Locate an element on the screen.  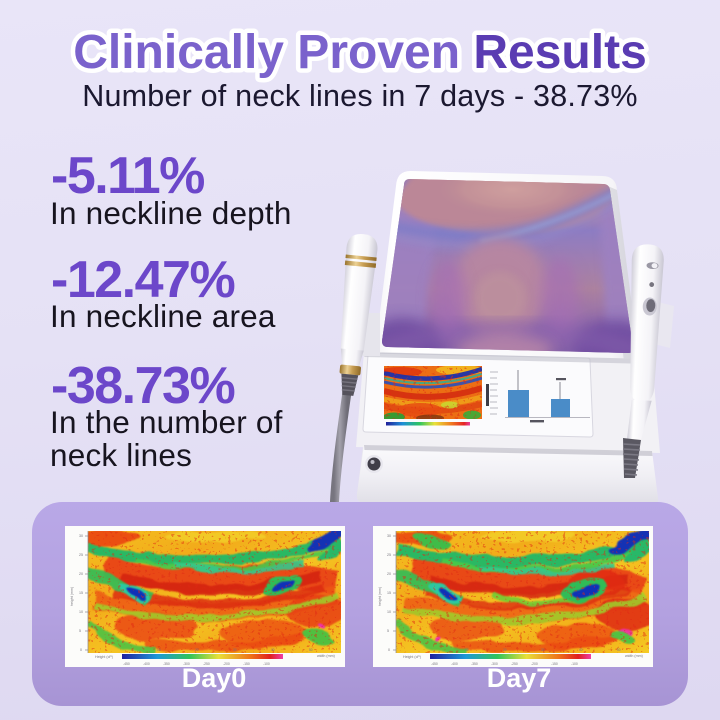
svg-text: Clinically Proven Results is located at coordinates (360, 52).